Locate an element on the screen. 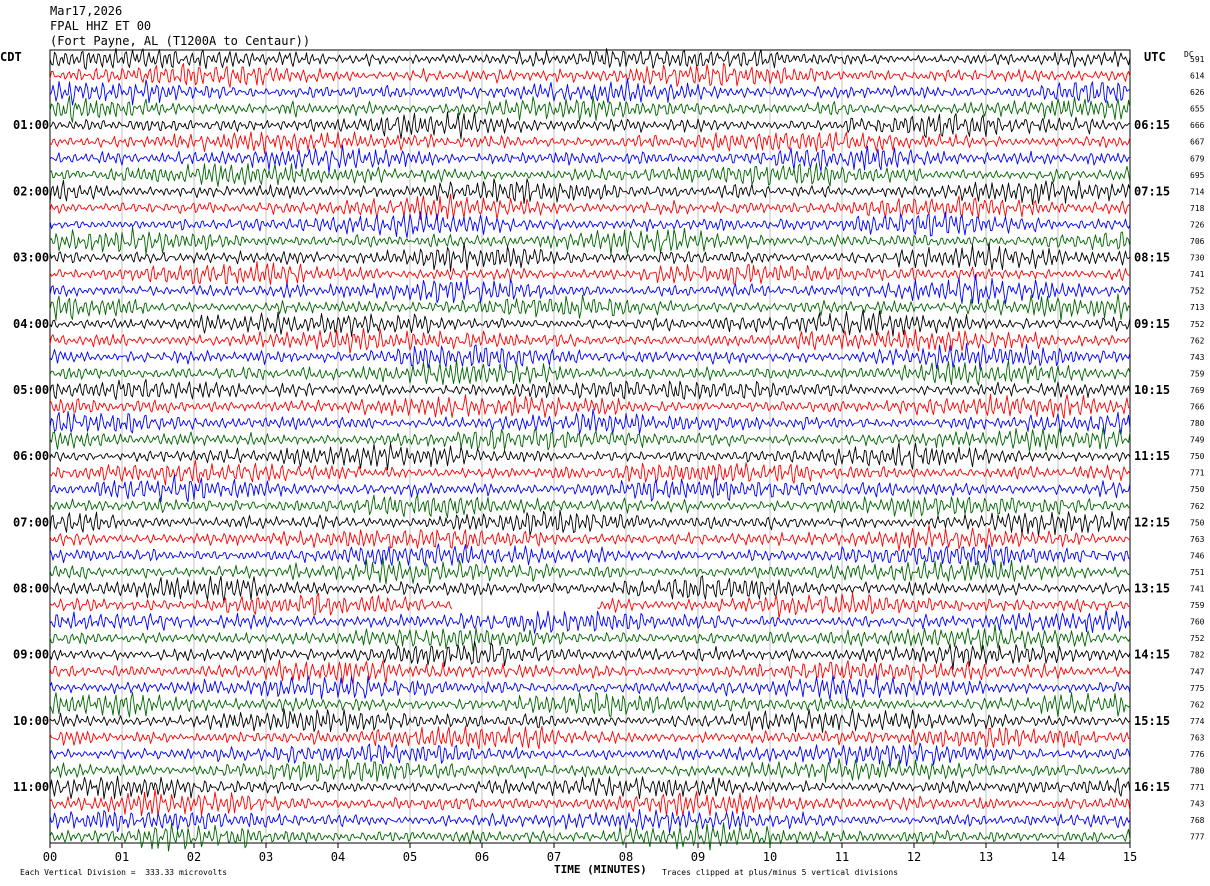 The image size is (1210, 886). x-tick-label: 08 is located at coordinates (626, 857).